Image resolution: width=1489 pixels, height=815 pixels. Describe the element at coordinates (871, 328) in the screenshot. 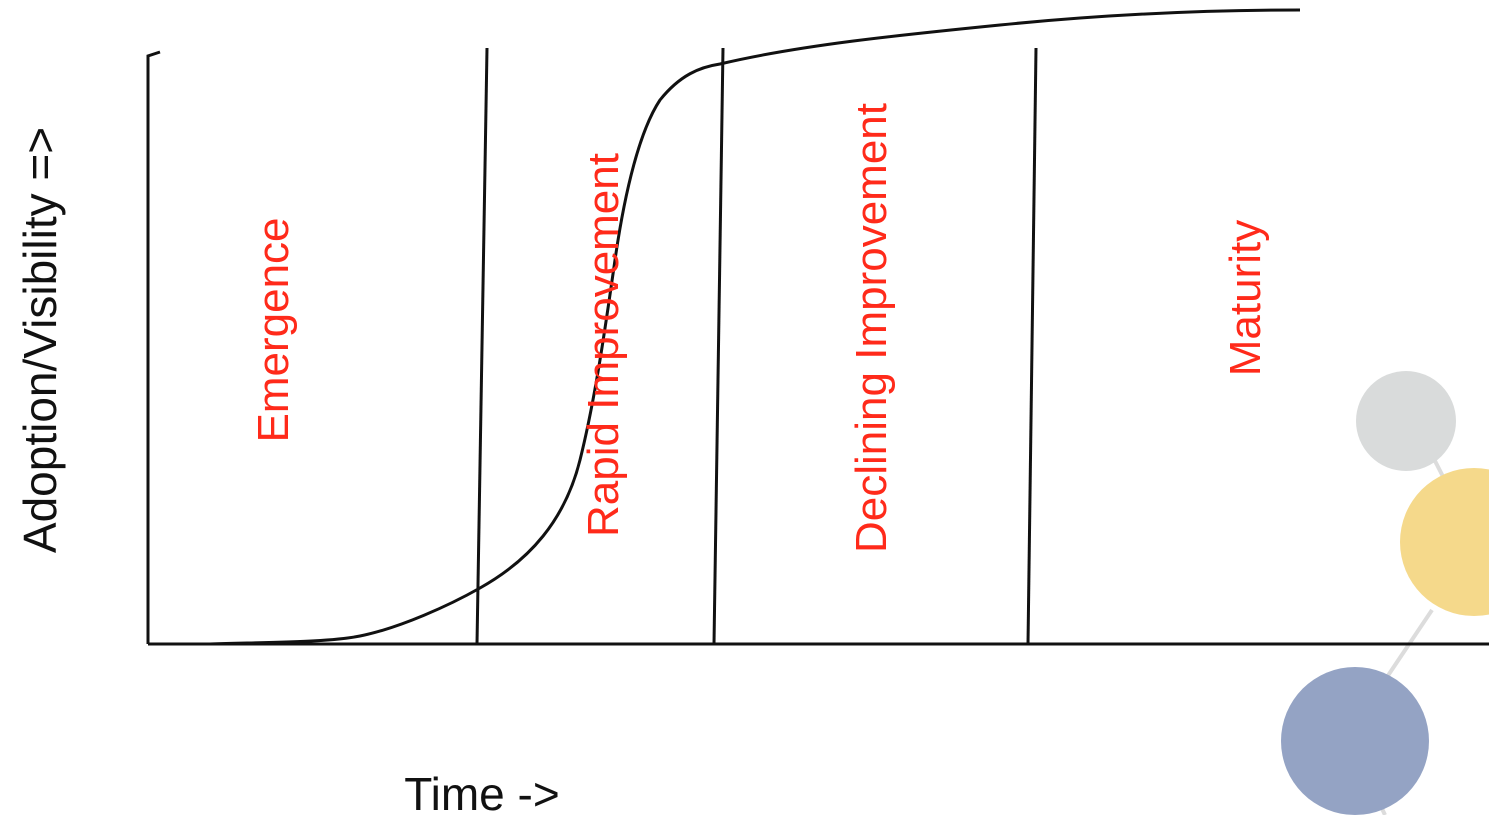

I see `phase-label-declining-improvement: Declining Improvement` at that location.